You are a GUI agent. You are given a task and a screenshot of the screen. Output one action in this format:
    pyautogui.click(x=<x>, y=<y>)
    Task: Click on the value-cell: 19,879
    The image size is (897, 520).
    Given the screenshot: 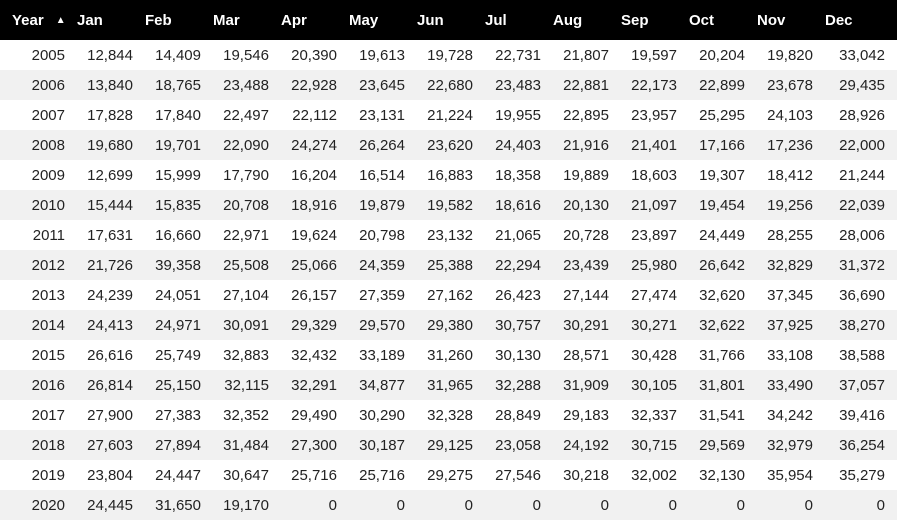 What is the action you would take?
    pyautogui.click(x=382, y=205)
    